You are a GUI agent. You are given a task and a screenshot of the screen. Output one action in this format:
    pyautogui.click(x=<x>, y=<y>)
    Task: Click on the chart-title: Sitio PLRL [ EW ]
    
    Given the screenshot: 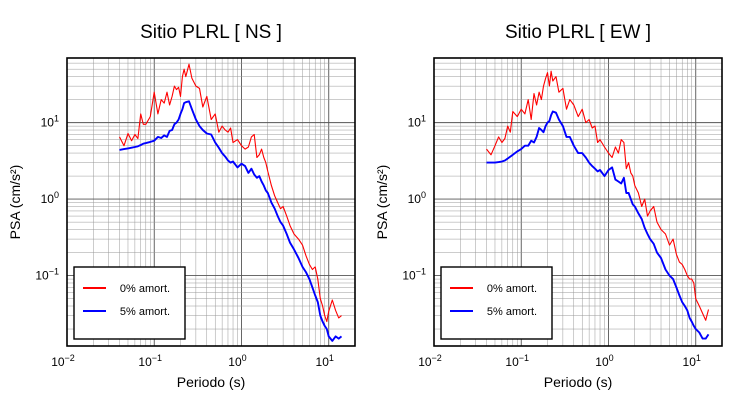 What is the action you would take?
    pyautogui.click(x=578, y=32)
    